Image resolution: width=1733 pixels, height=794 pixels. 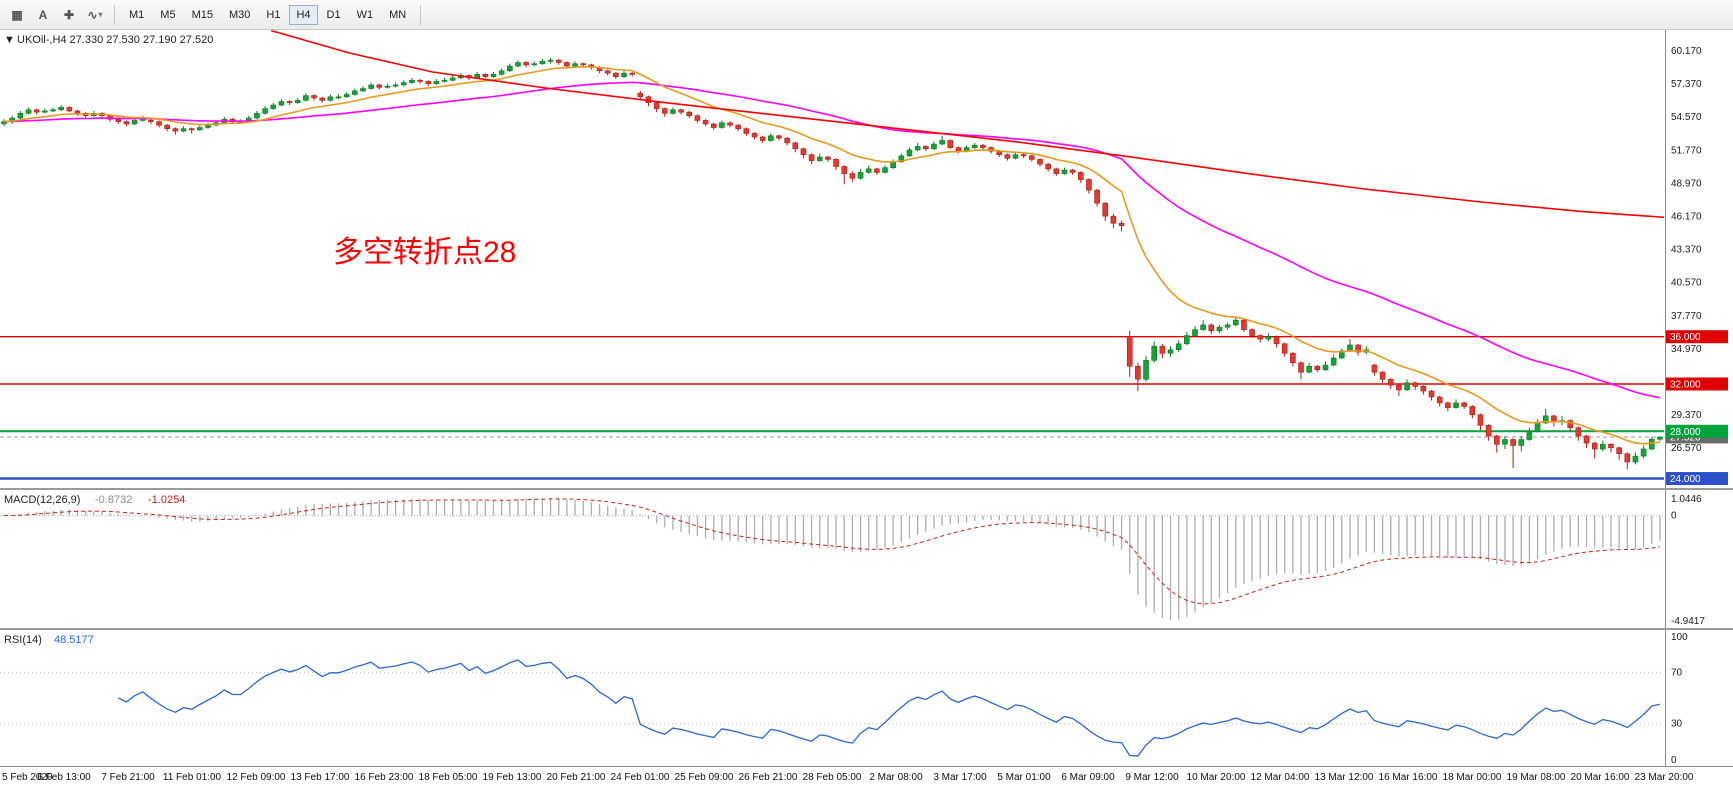 I want to click on price-tick: 48.970, so click(x=1686, y=183).